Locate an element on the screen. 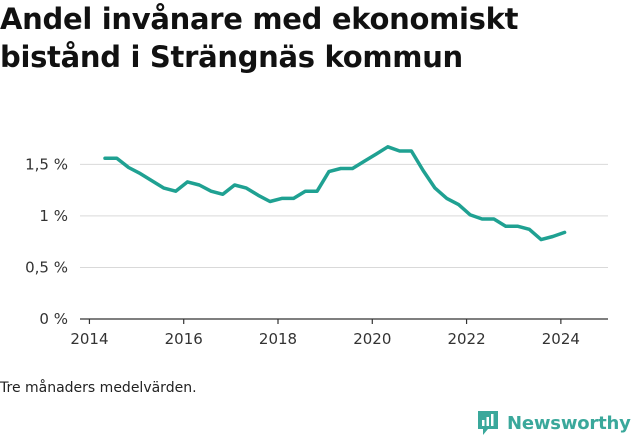 The image size is (631, 441). chart-caption: Tre månaders medelvärden. is located at coordinates (98, 388).